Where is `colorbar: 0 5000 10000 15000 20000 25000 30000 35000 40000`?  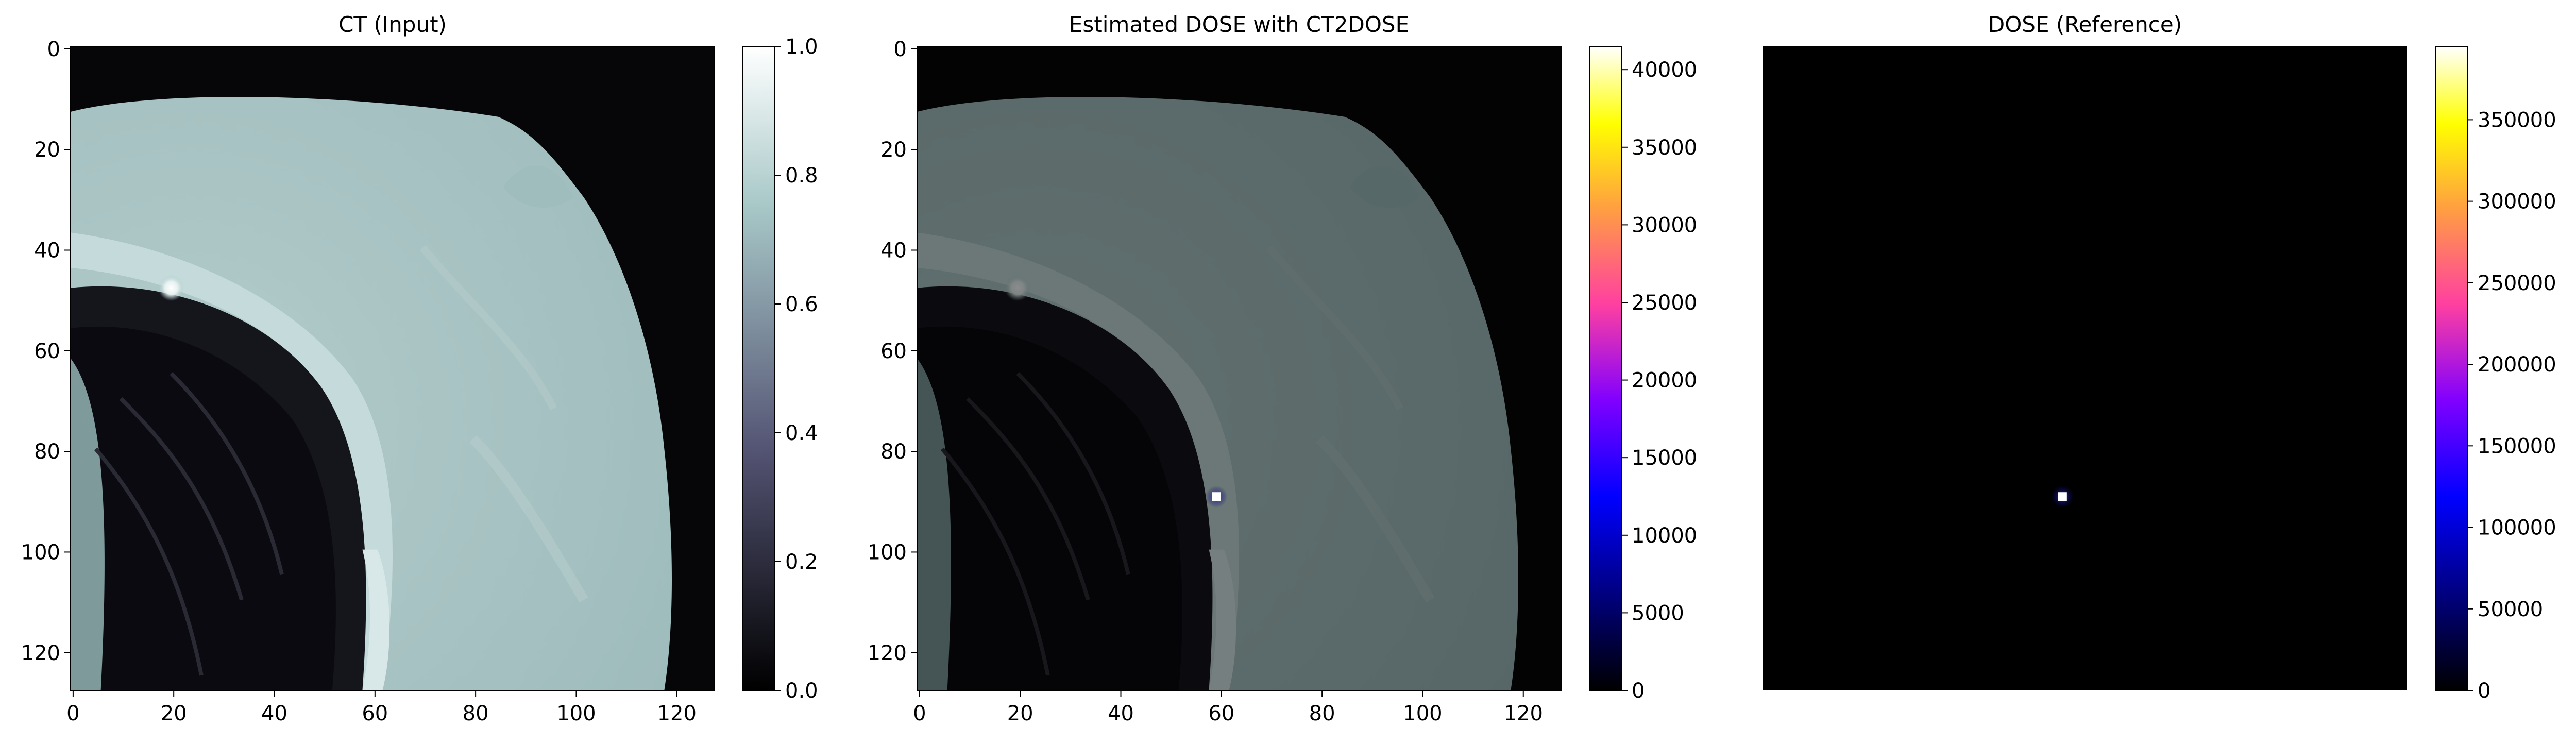 colorbar: 0 5000 10000 15000 20000 25000 30000 35000 40000 is located at coordinates (1643, 374).